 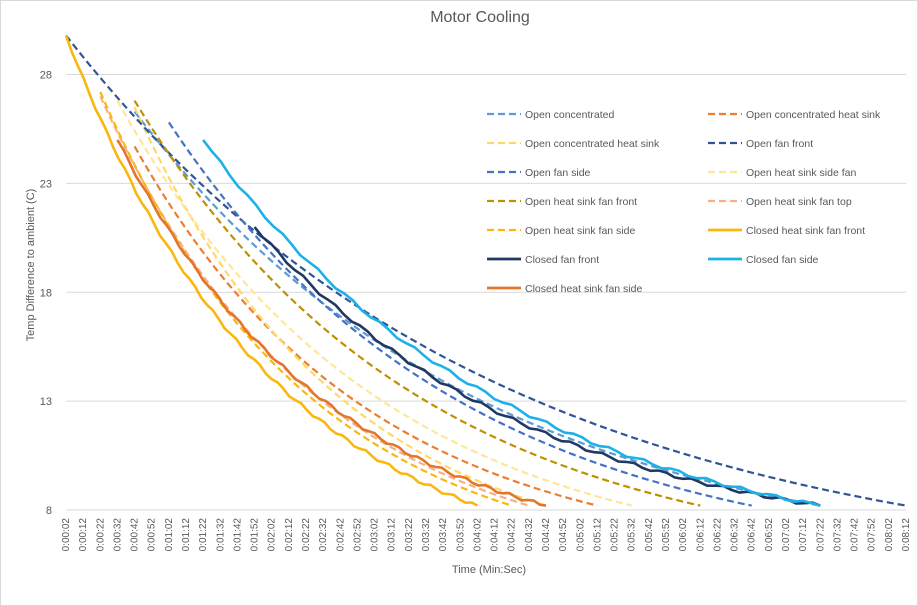 I want to click on y-tick-labels: 8 13 18 23 28, so click(x=46, y=293).